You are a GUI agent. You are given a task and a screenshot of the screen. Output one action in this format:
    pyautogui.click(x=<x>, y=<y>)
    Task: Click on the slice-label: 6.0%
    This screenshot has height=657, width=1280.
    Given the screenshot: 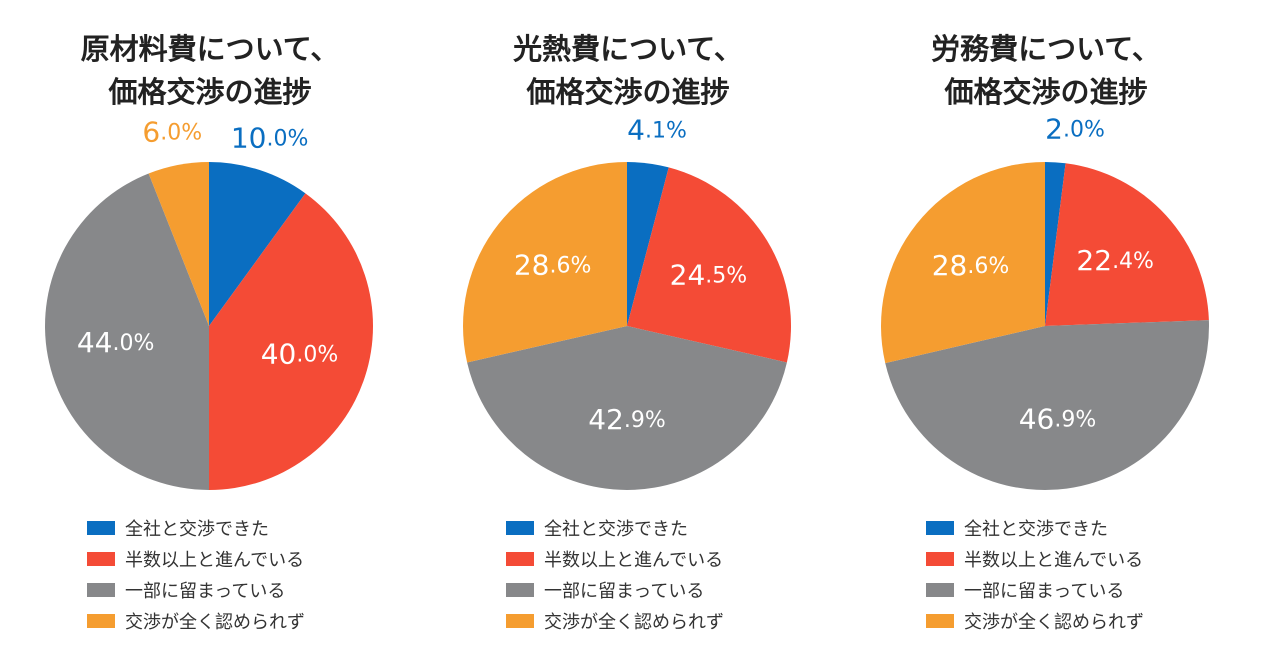 What is the action you would take?
    pyautogui.click(x=172, y=132)
    